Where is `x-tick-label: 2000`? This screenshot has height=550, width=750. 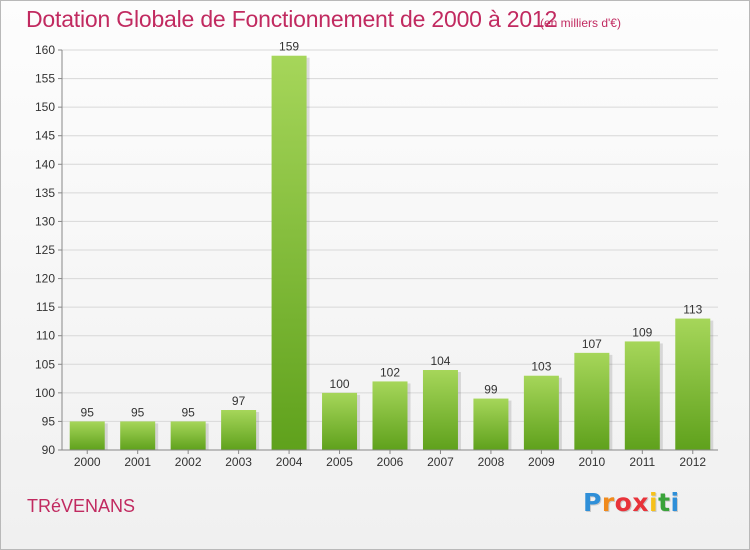 x-tick-label: 2000 is located at coordinates (87, 462).